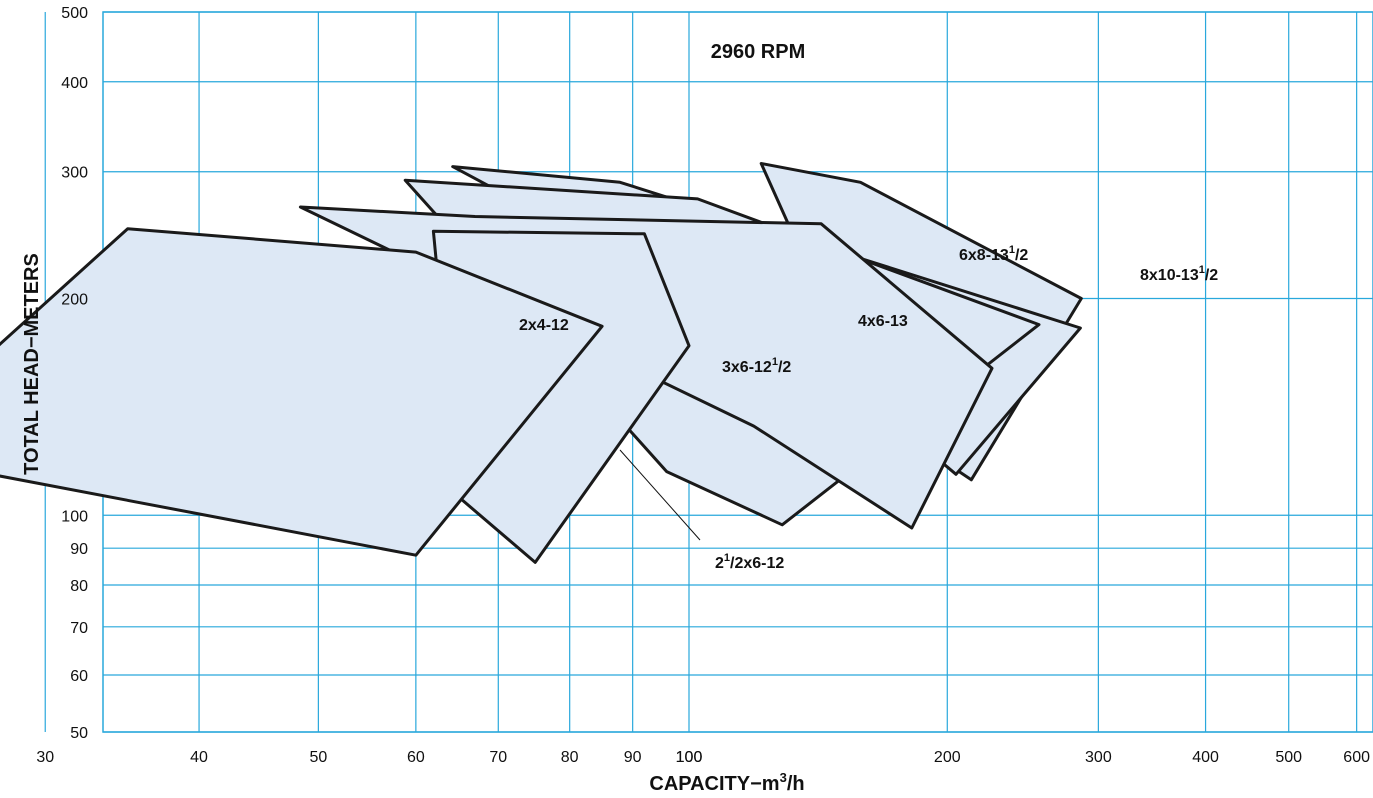 The image size is (1373, 798). I want to click on x-tick-label: 50, so click(318, 757).